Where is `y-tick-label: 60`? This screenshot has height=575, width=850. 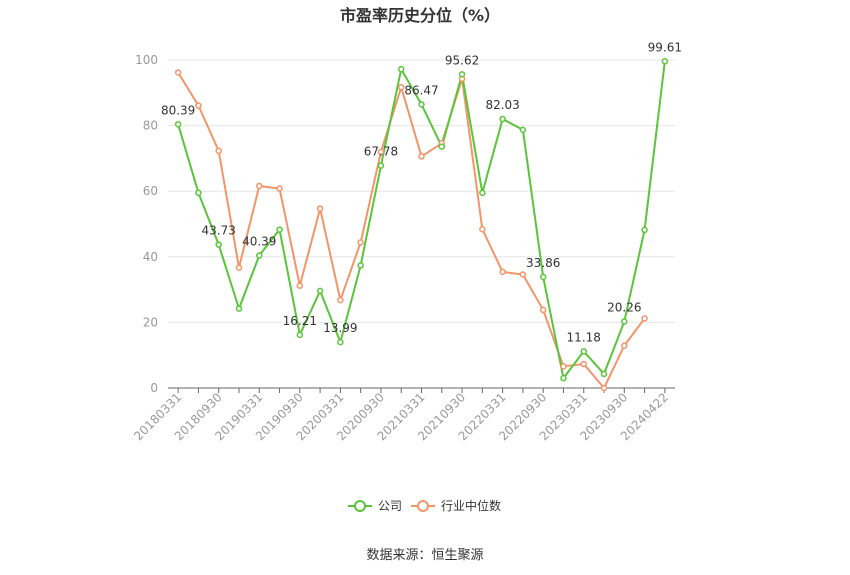 y-tick-label: 60 is located at coordinates (150, 191).